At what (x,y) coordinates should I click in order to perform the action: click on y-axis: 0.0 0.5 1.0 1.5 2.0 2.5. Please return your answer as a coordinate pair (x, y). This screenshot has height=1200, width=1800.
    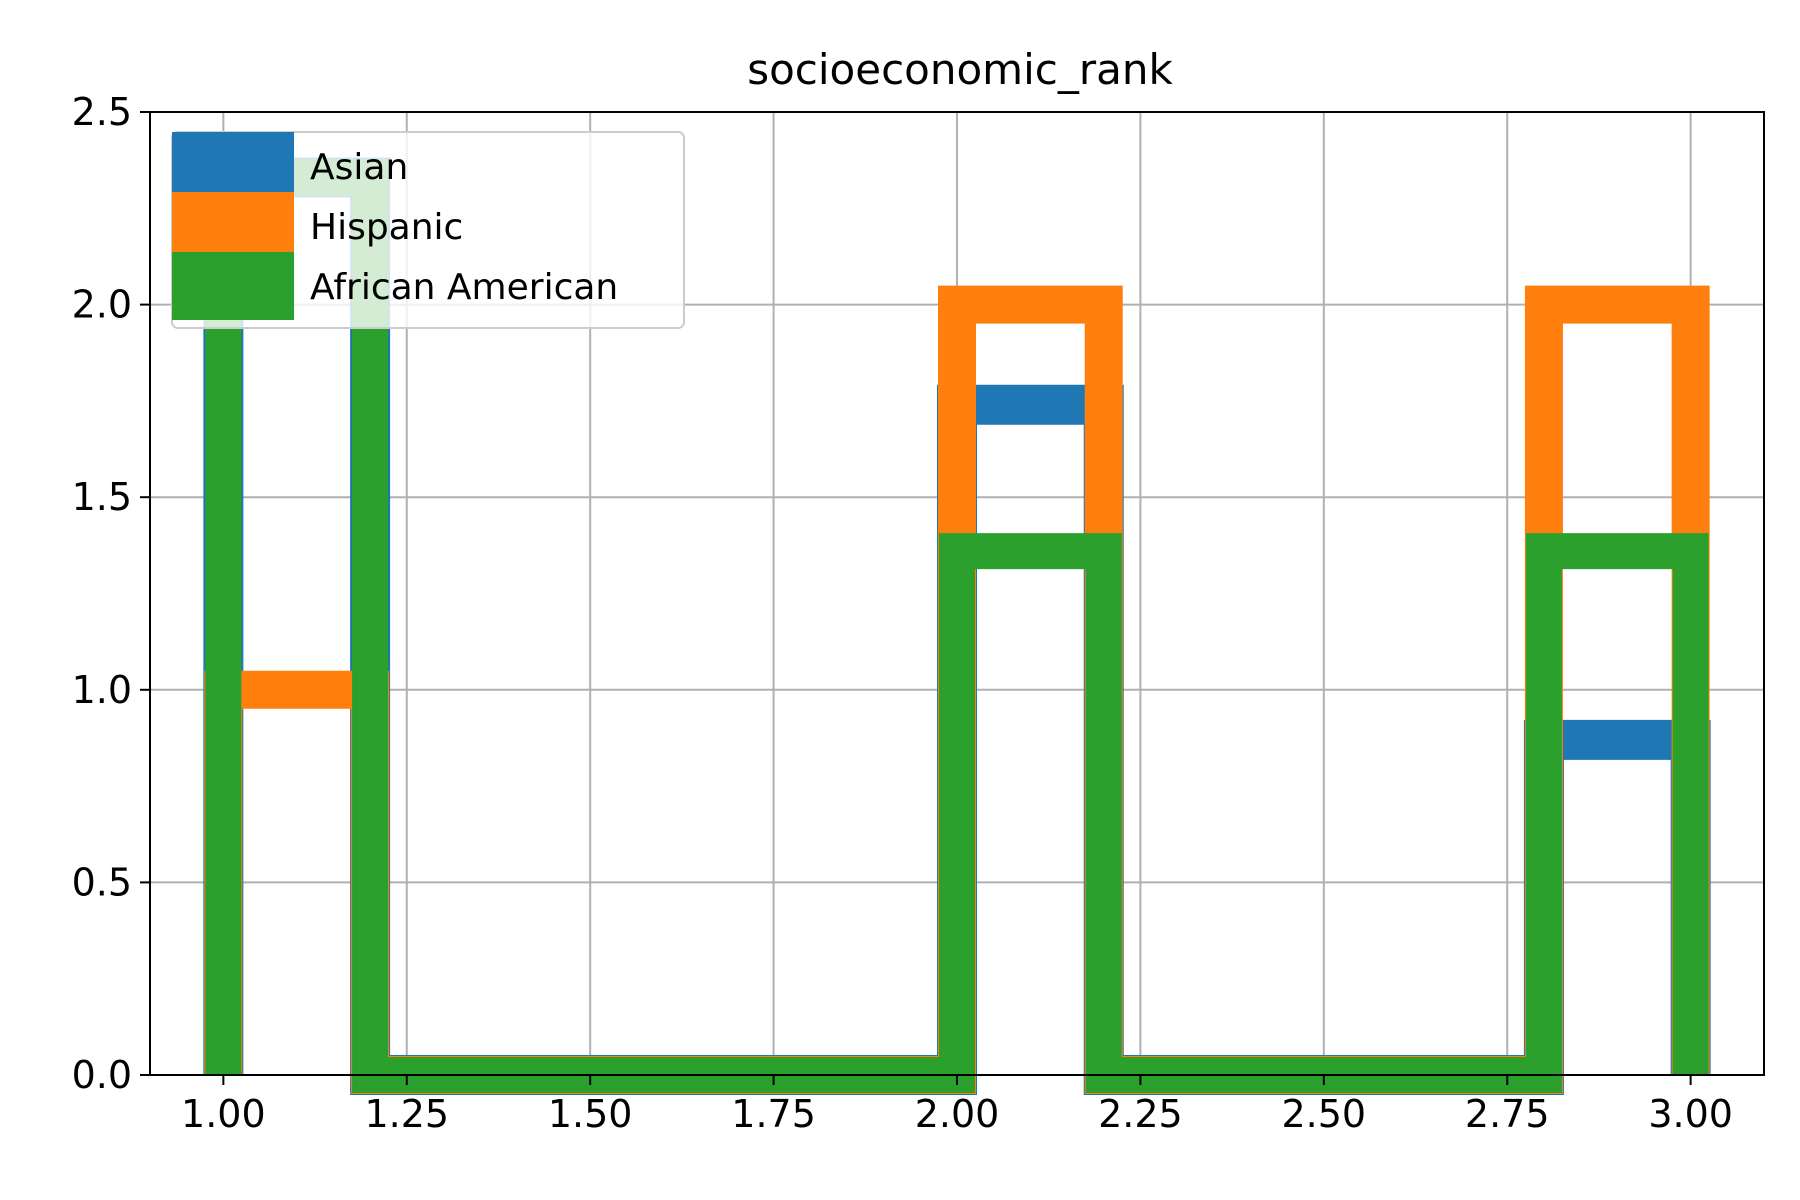
    Looking at the image, I should click on (111, 593).